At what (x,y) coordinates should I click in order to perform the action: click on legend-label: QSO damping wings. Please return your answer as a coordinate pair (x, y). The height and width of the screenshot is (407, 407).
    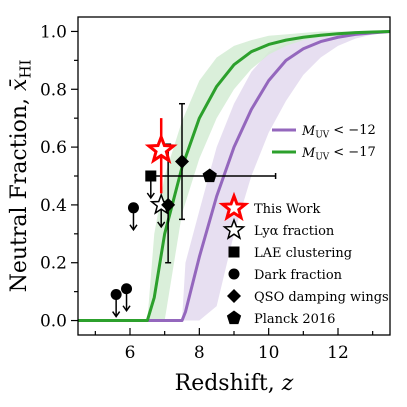
    Looking at the image, I should click on (321, 297).